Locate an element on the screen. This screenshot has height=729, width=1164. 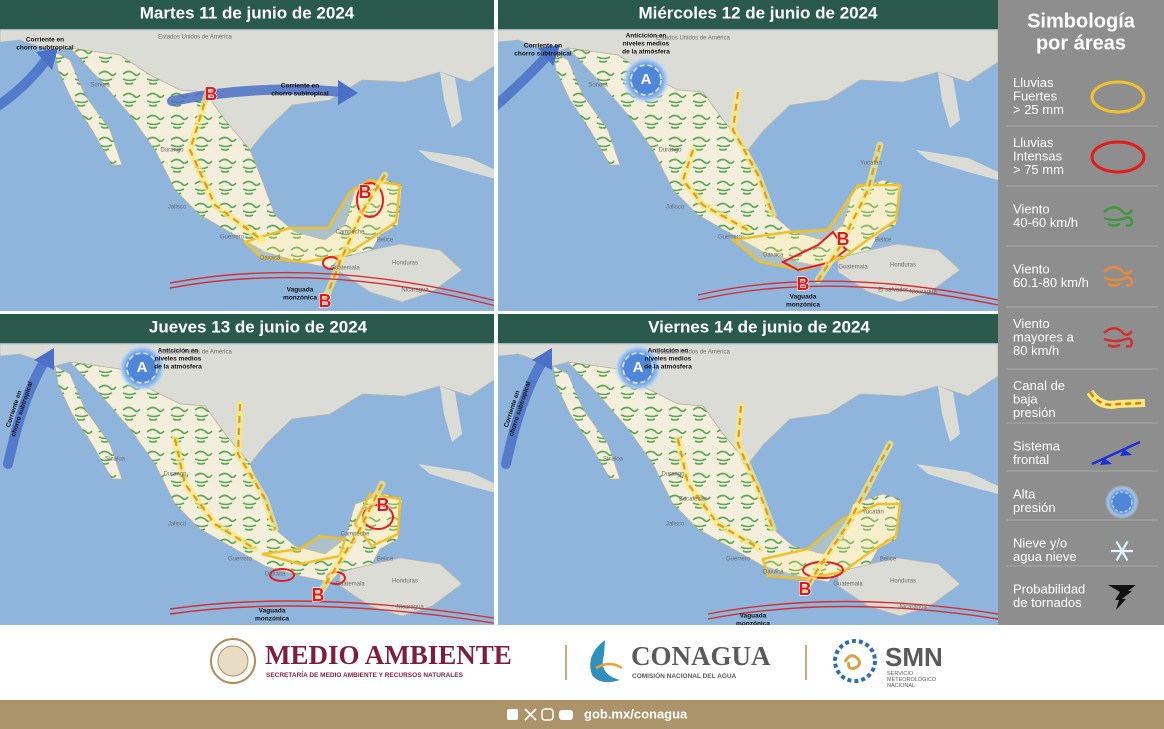
wind-icon is located at coordinates (1118, 337).